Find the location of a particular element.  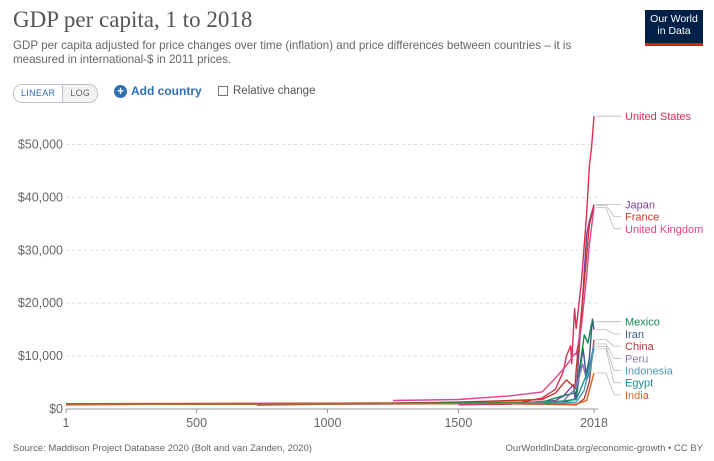

y-tick-label: $40,000 is located at coordinates (40, 197).